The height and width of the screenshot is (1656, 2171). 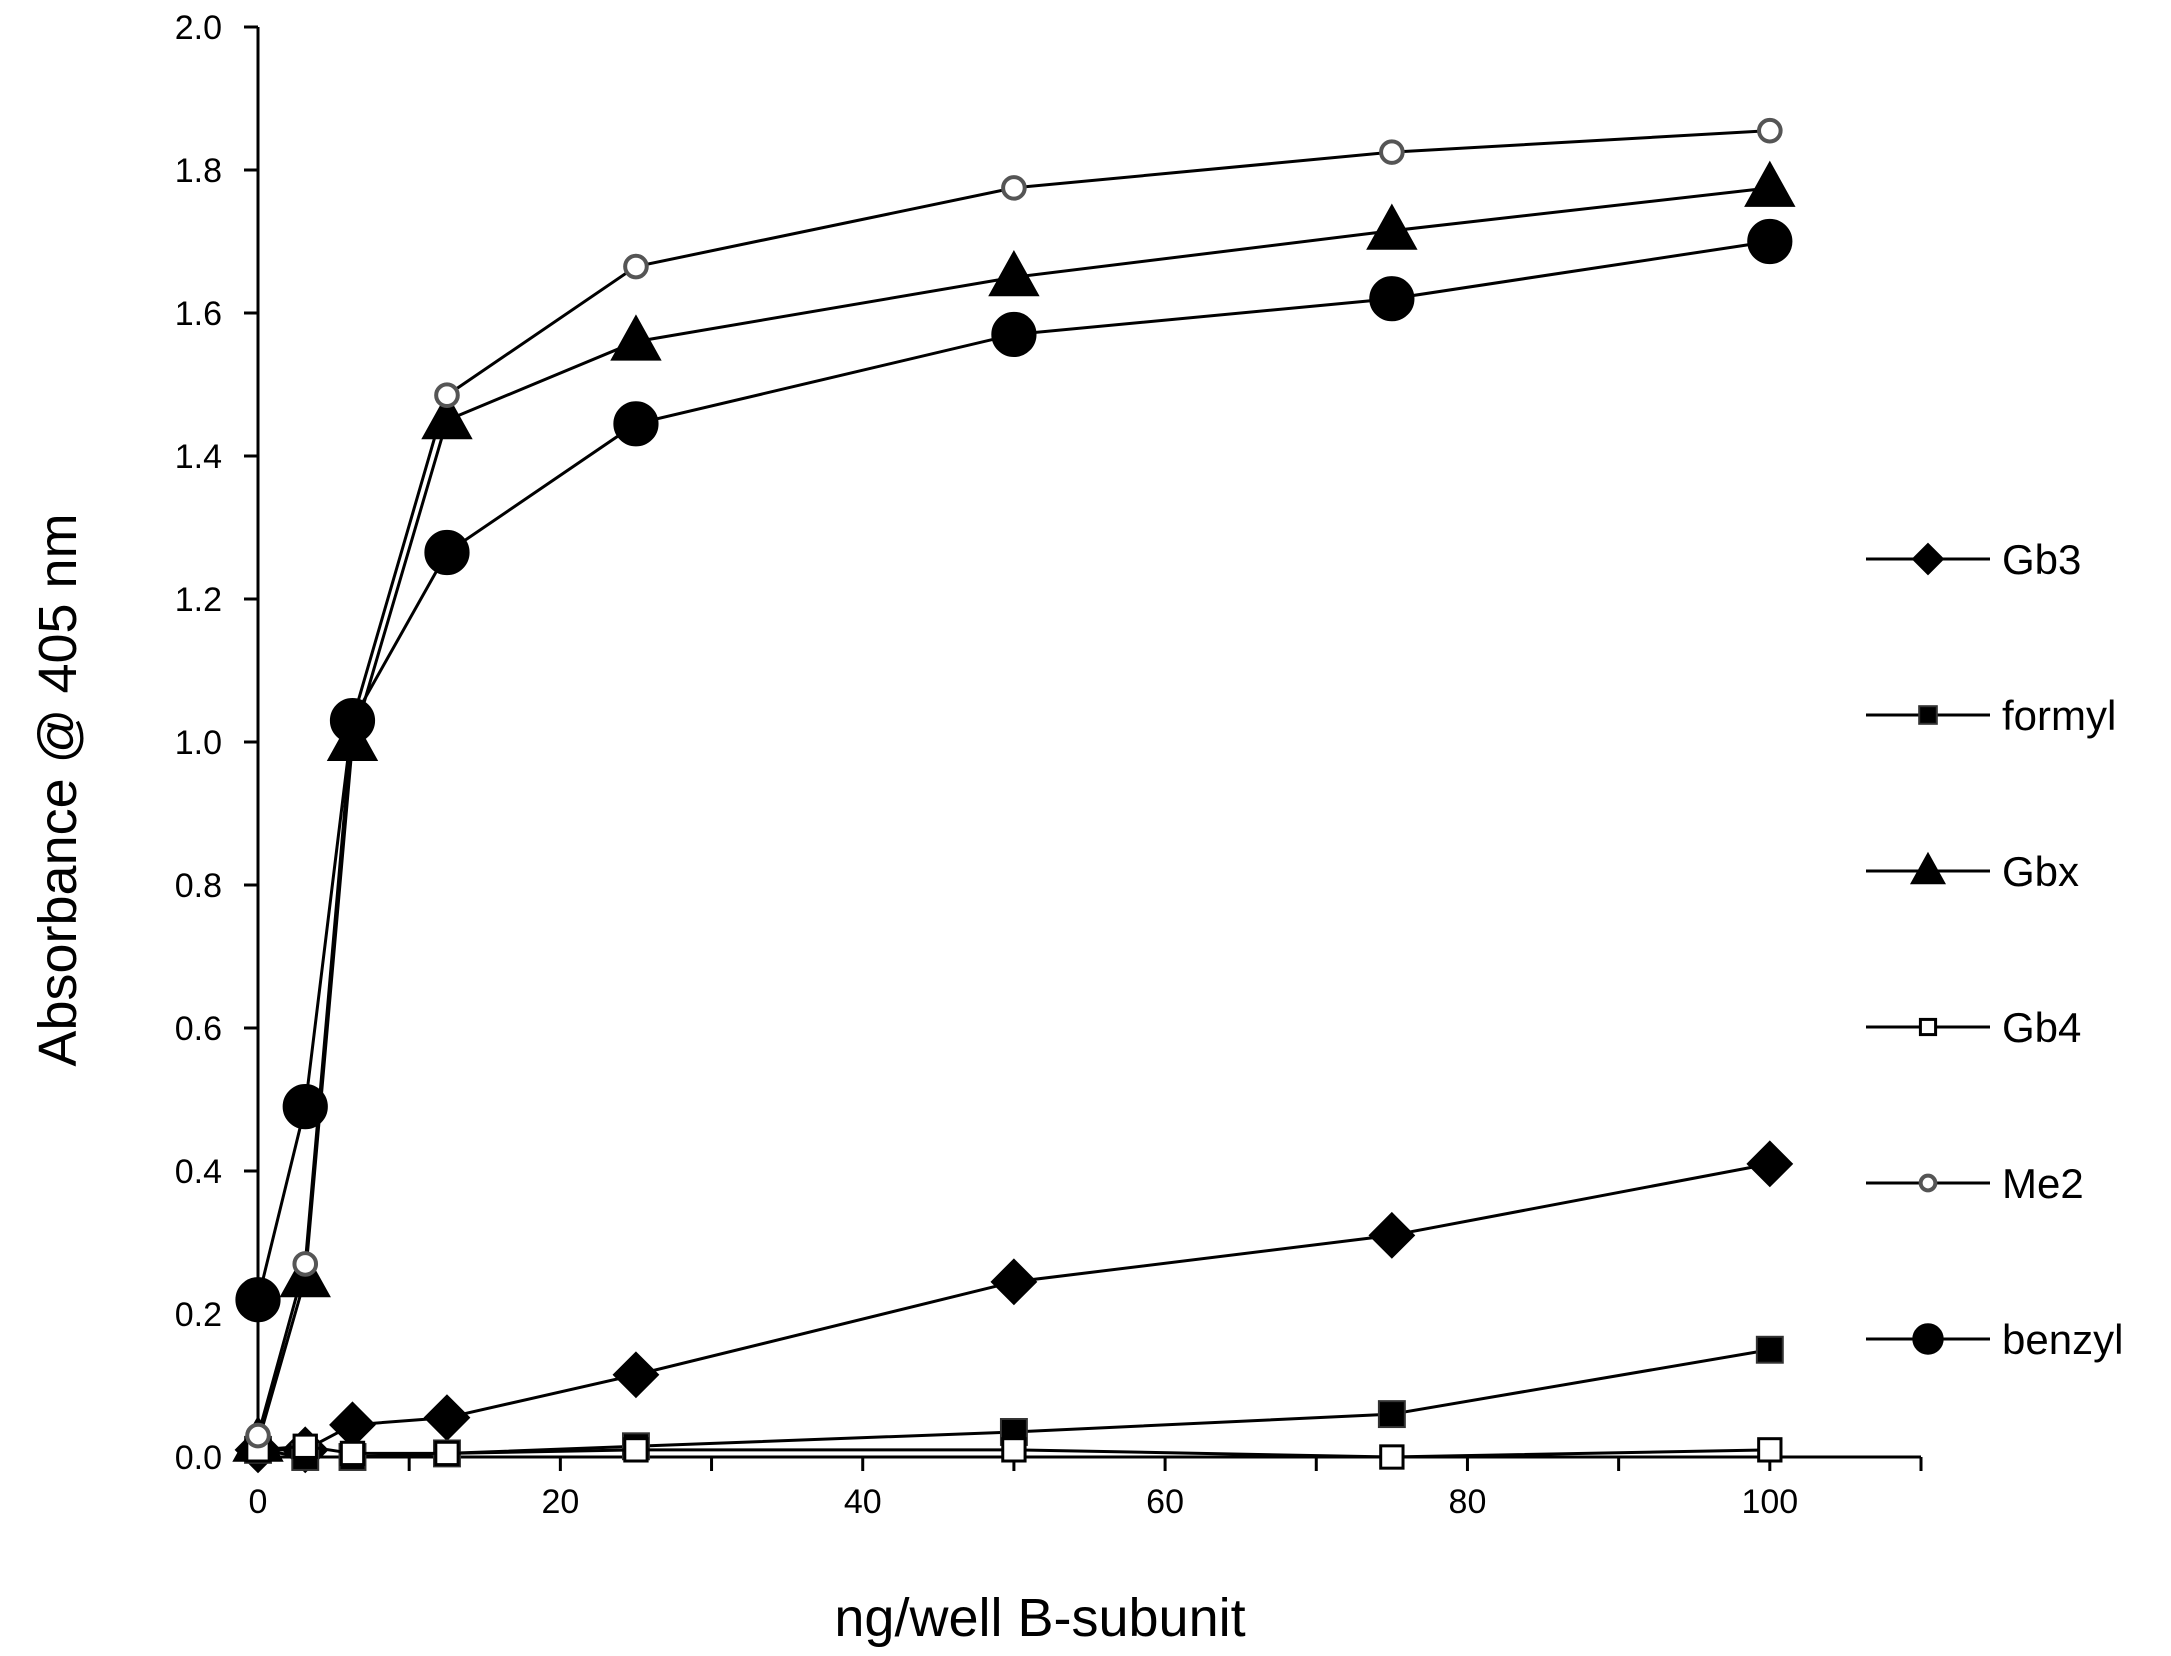 I want to click on legend-item-me2: Me2, so click(x=1975, y=1183).